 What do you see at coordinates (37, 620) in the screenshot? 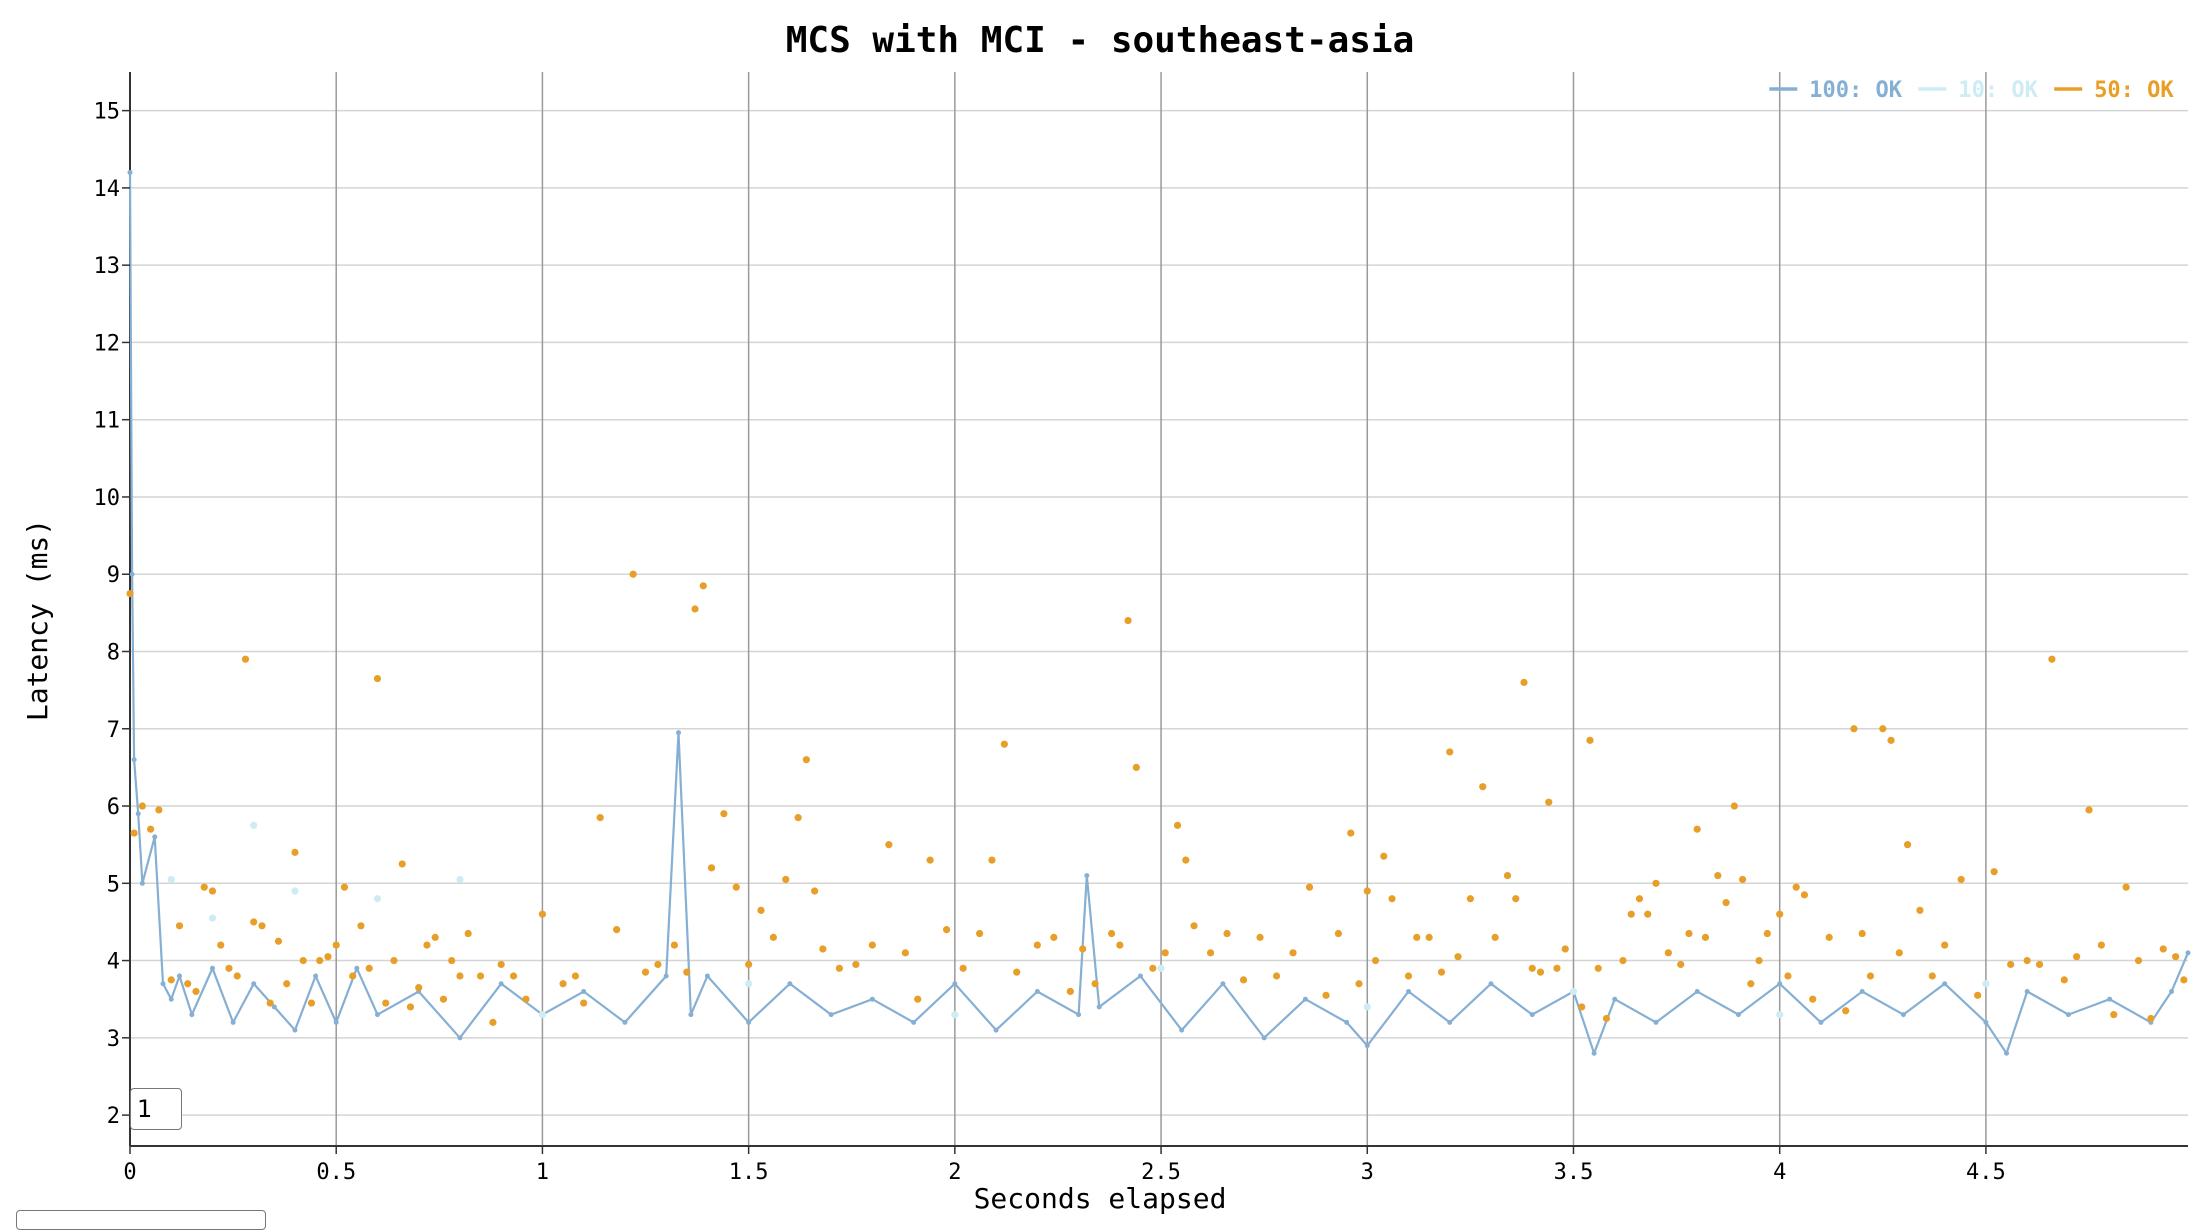
I see `y-axis-label: Latency (ms)` at bounding box center [37, 620].